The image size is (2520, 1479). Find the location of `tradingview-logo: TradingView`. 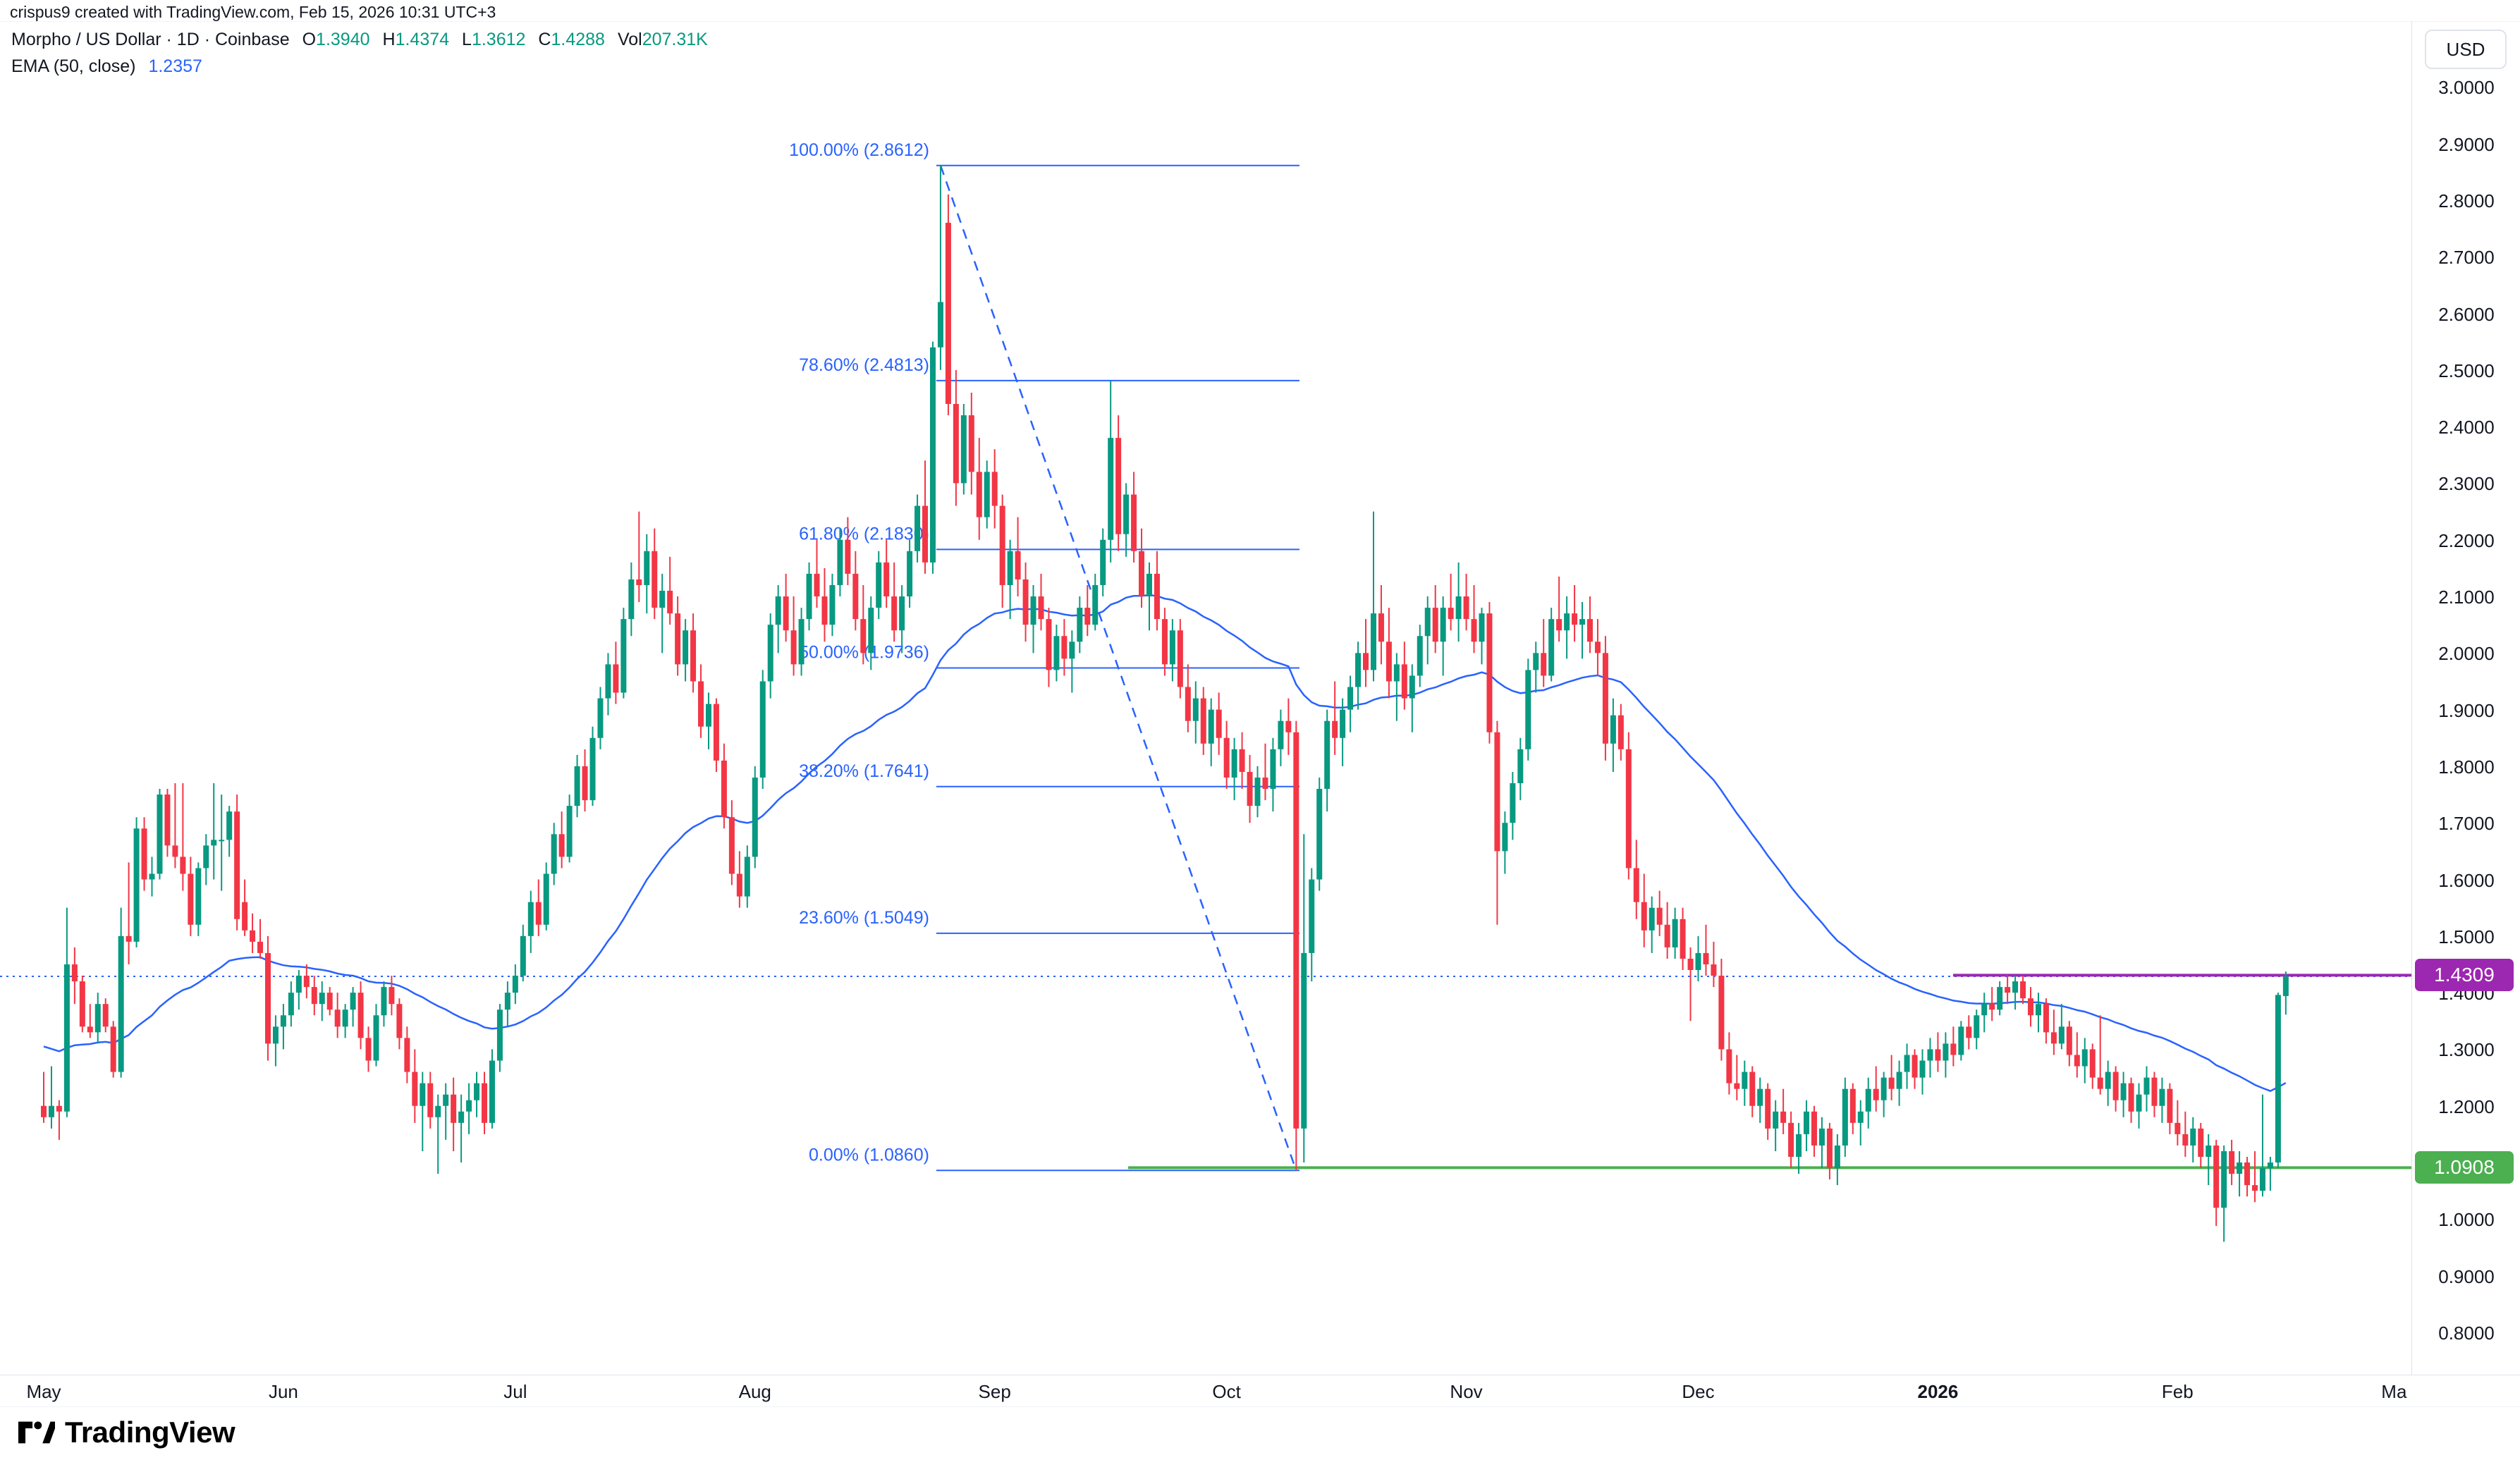

tradingview-logo: TradingView is located at coordinates (127, 1432).